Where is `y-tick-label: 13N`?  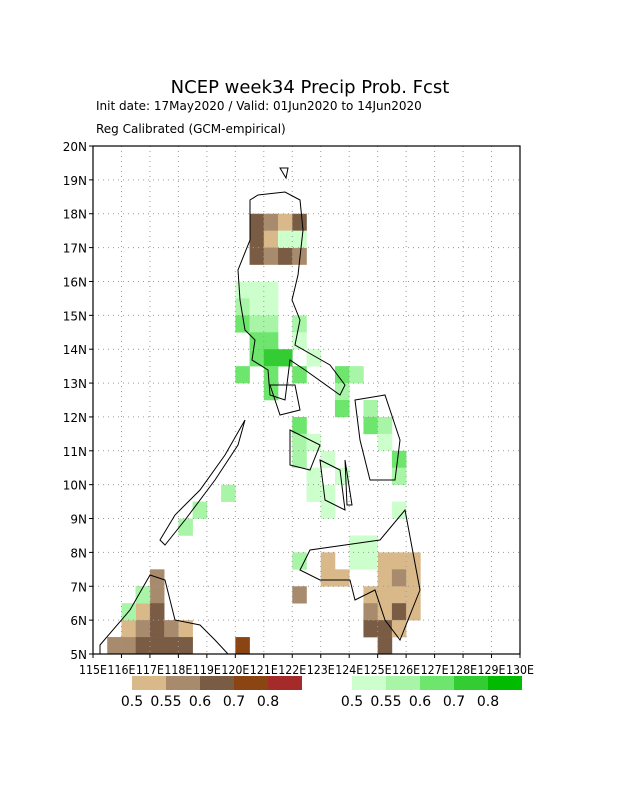 y-tick-label: 13N is located at coordinates (75, 384).